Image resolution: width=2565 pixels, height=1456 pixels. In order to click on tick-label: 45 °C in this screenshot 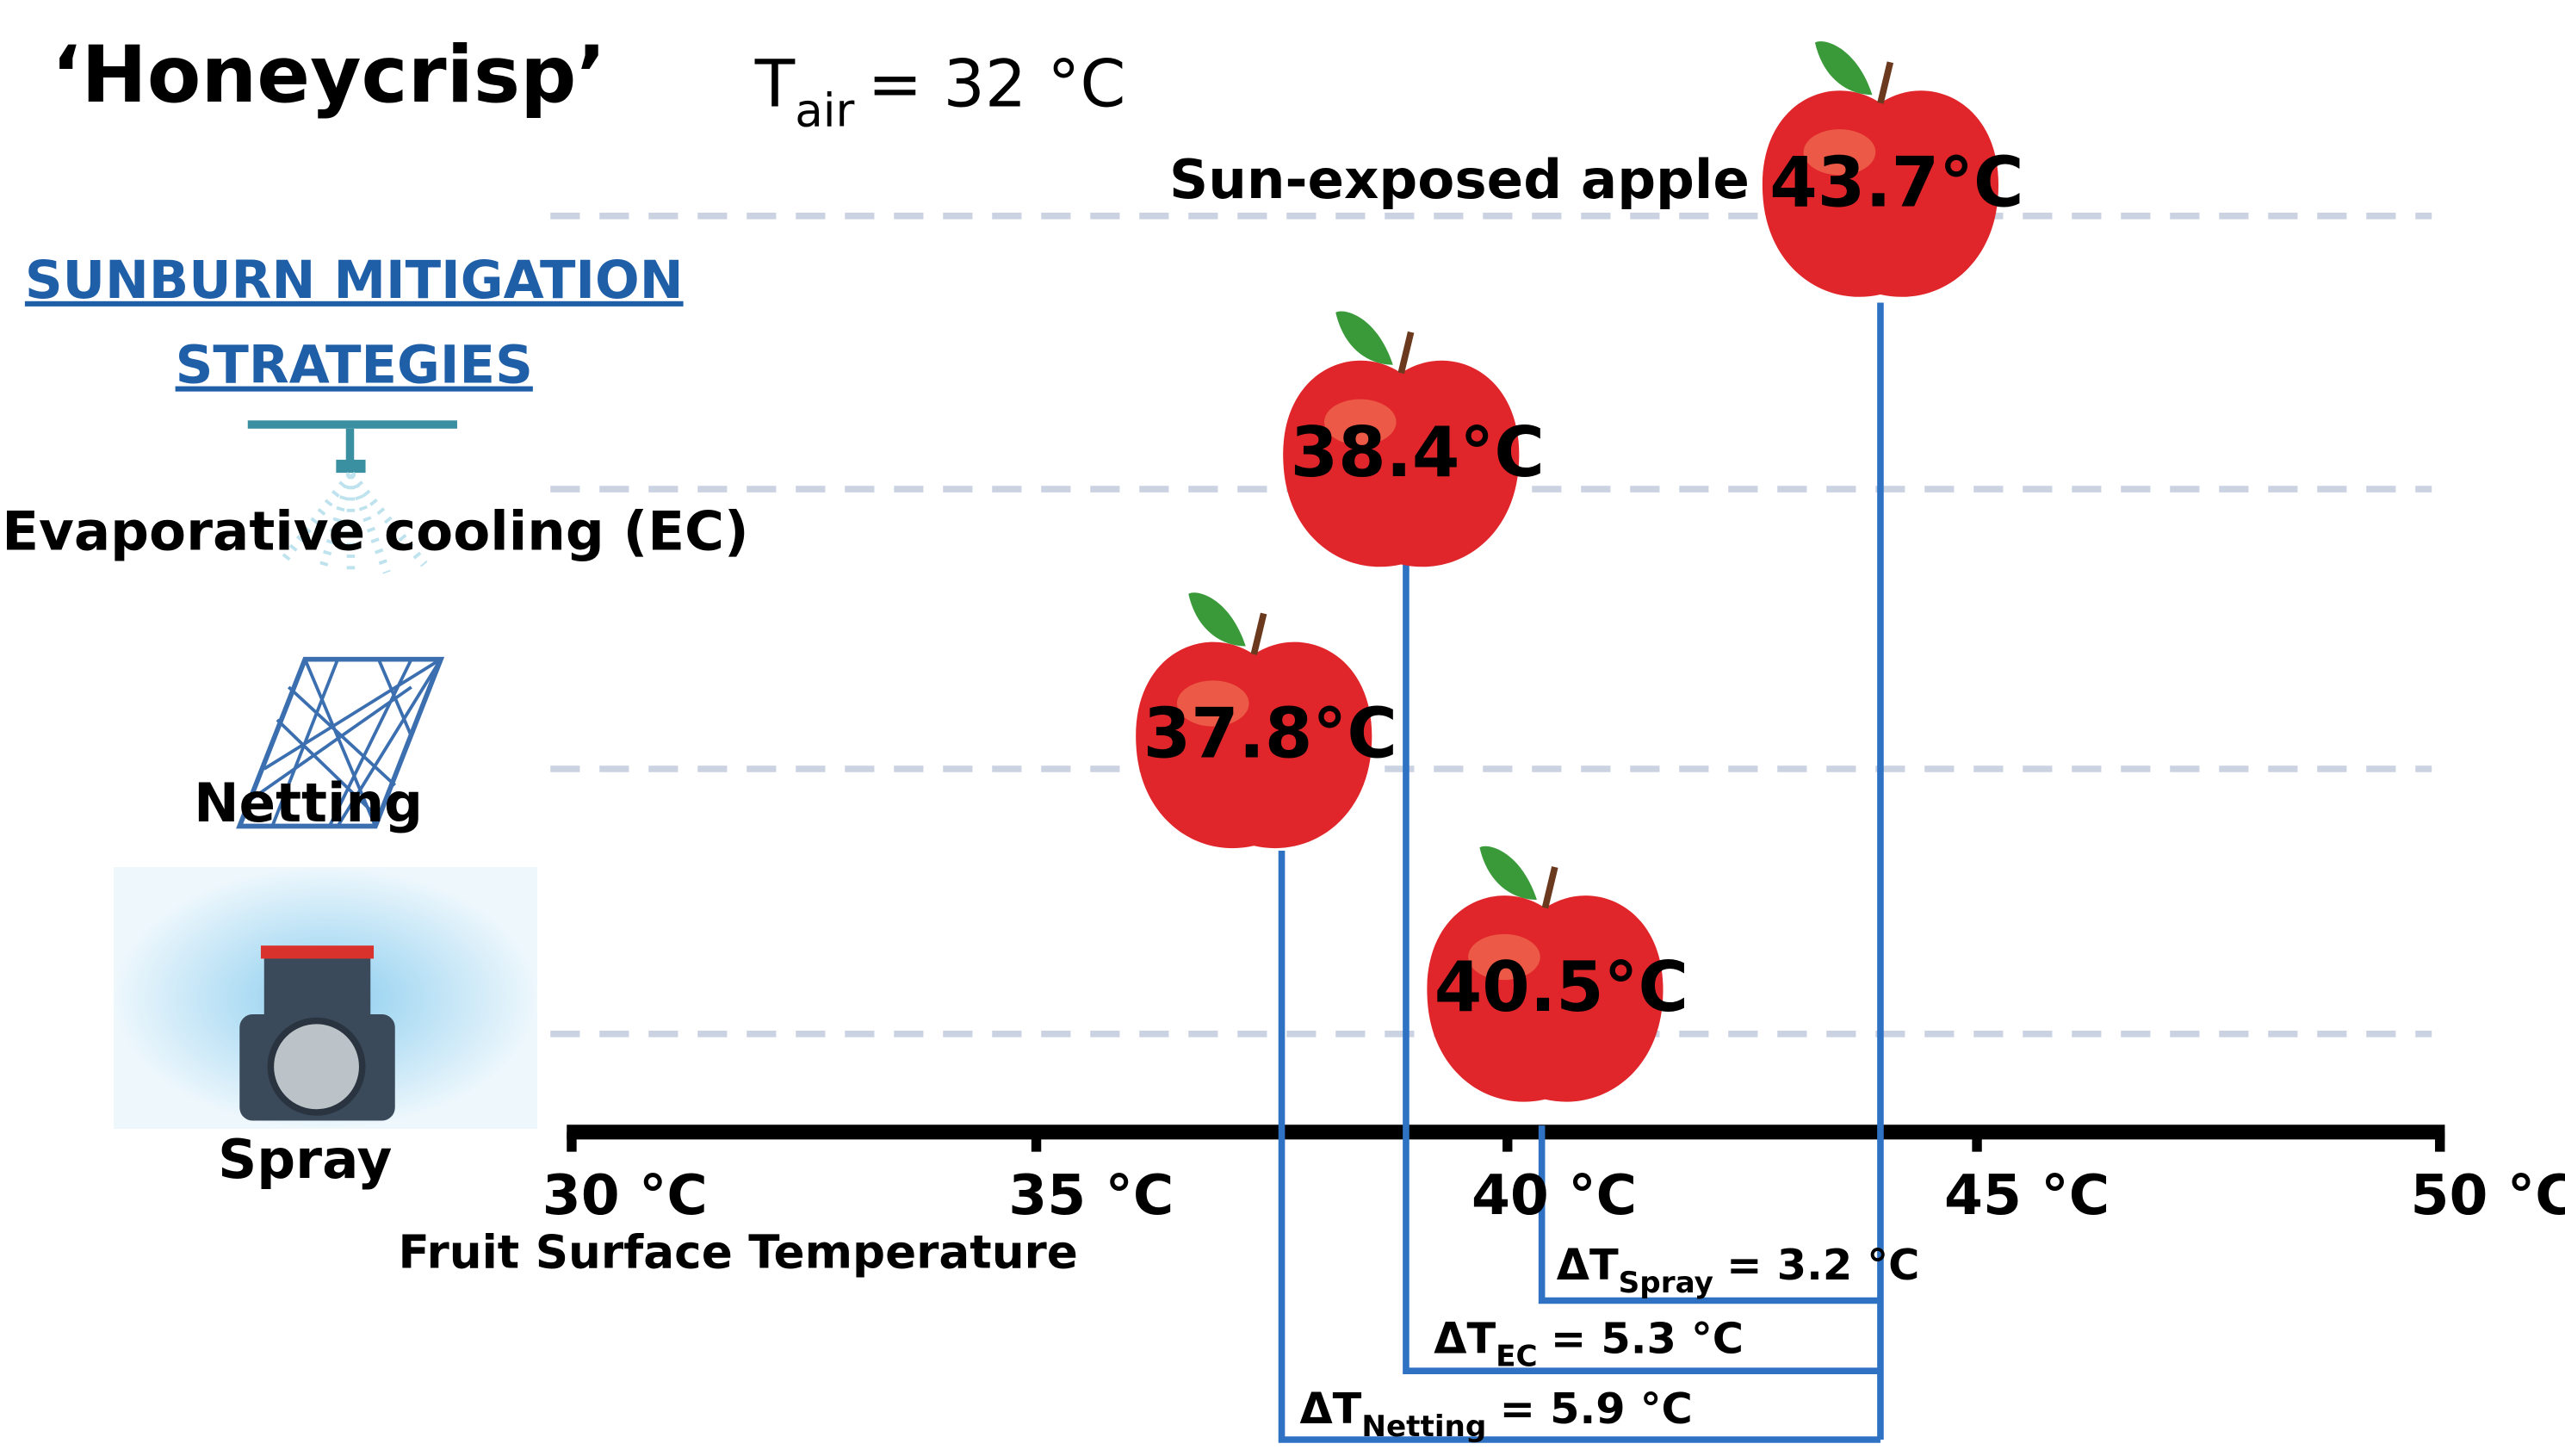, I will do `click(2027, 1196)`.